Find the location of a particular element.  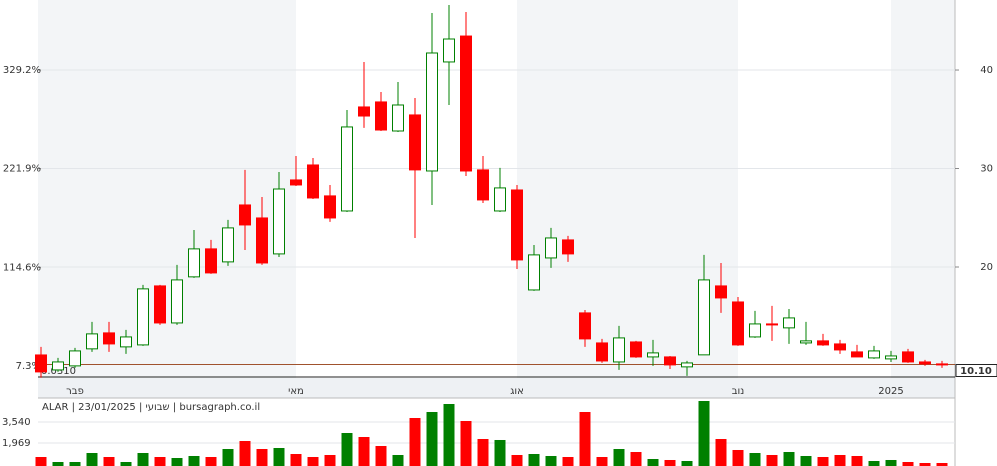

y-tick-label: 40 is located at coordinates (986, 70).